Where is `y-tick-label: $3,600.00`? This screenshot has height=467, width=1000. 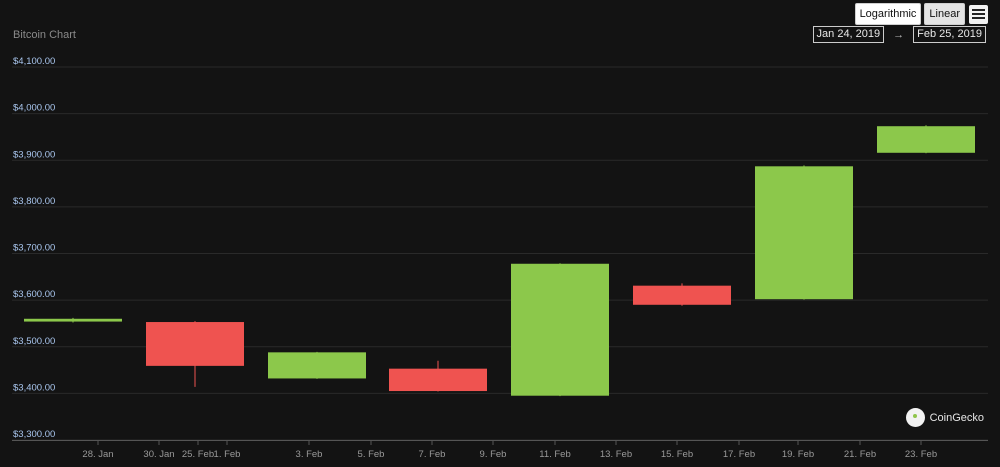 y-tick-label: $3,600.00 is located at coordinates (34, 294).